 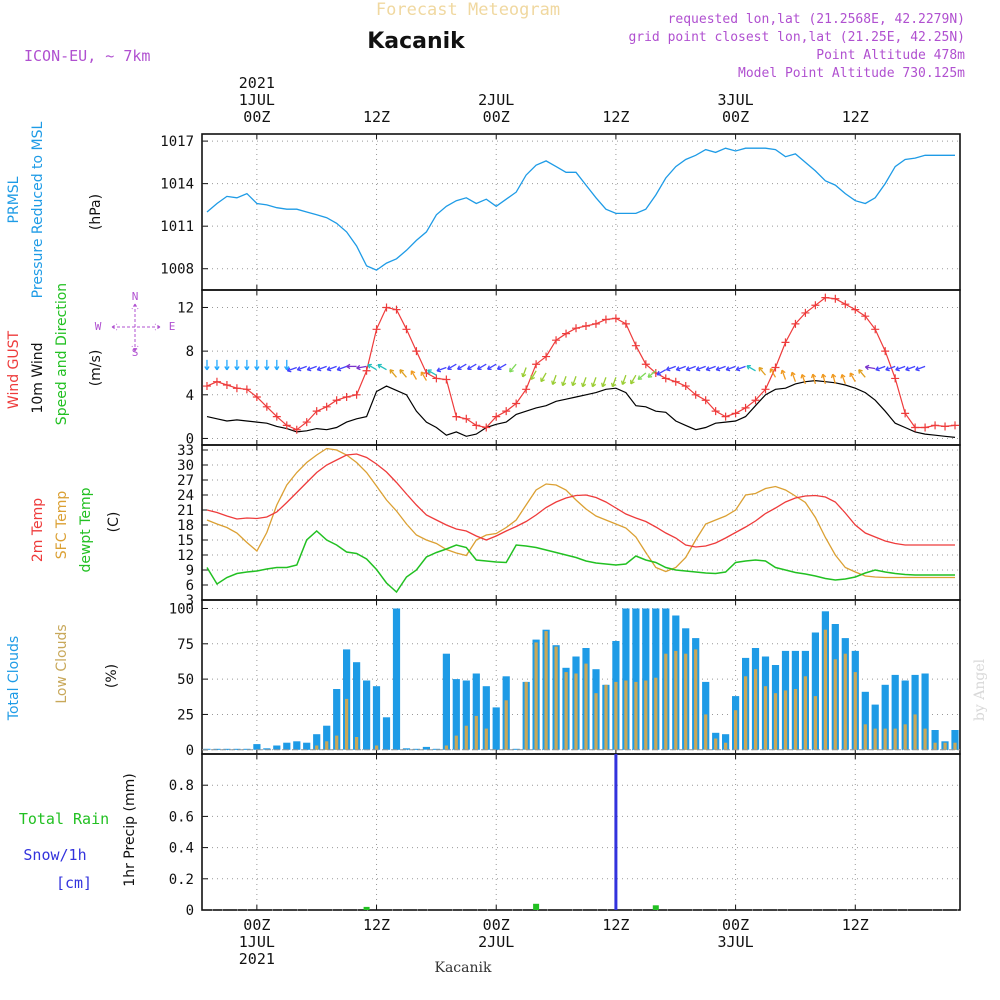 I want to click on y-tick-label: 0.2, so click(x=181, y=880).